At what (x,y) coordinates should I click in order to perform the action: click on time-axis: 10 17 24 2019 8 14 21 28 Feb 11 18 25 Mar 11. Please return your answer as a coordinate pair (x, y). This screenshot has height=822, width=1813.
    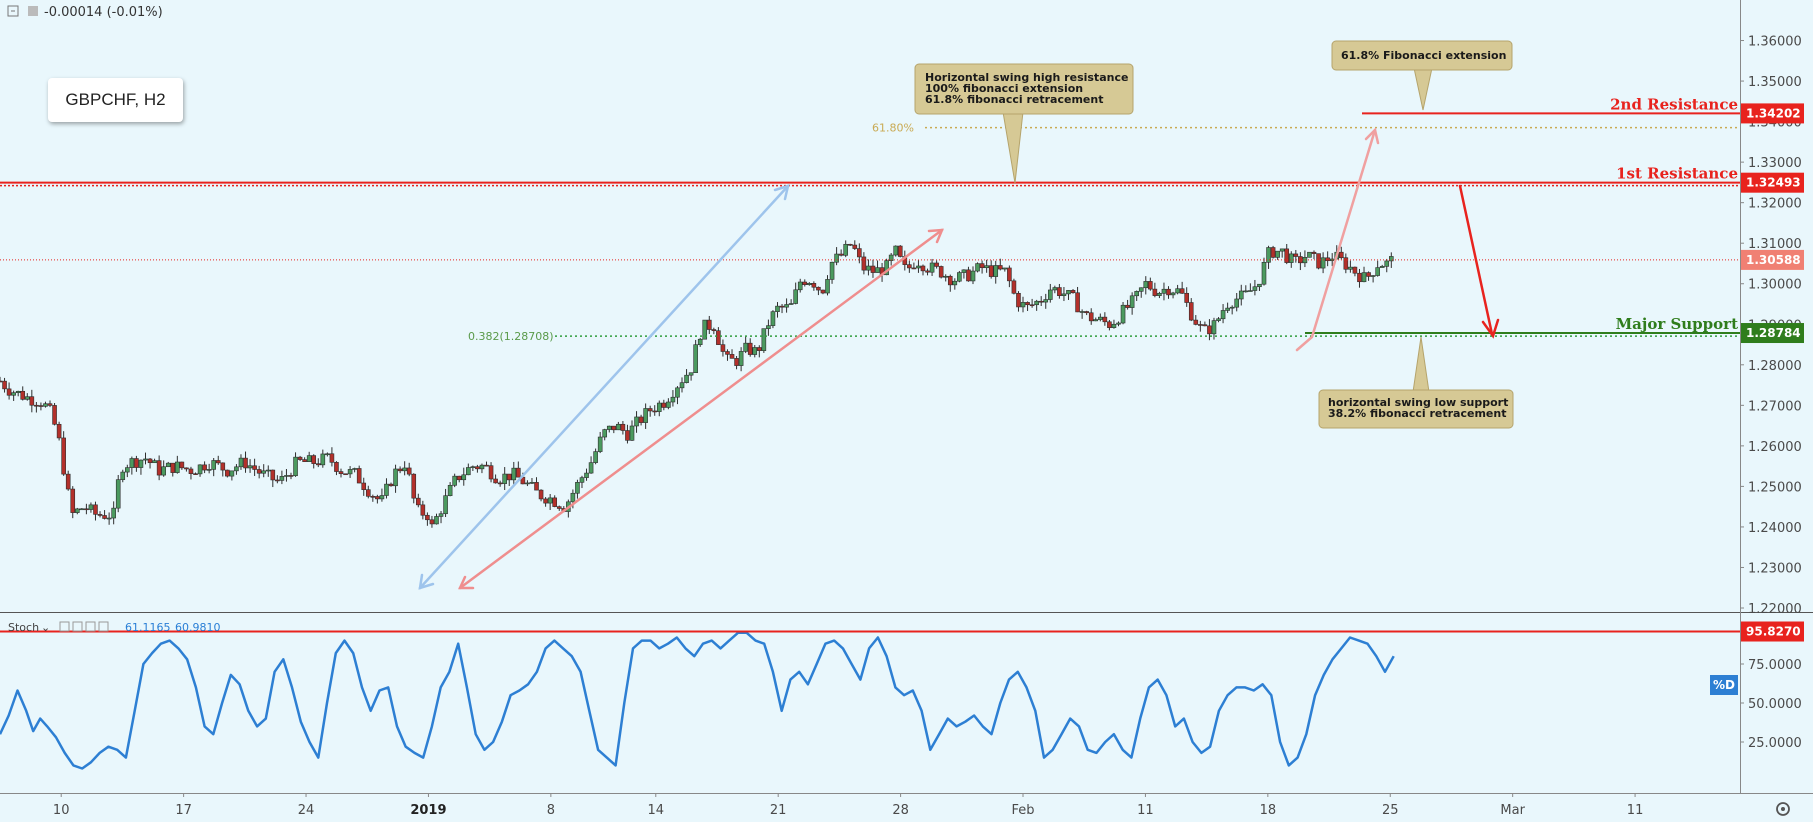
    Looking at the image, I should click on (848, 805).